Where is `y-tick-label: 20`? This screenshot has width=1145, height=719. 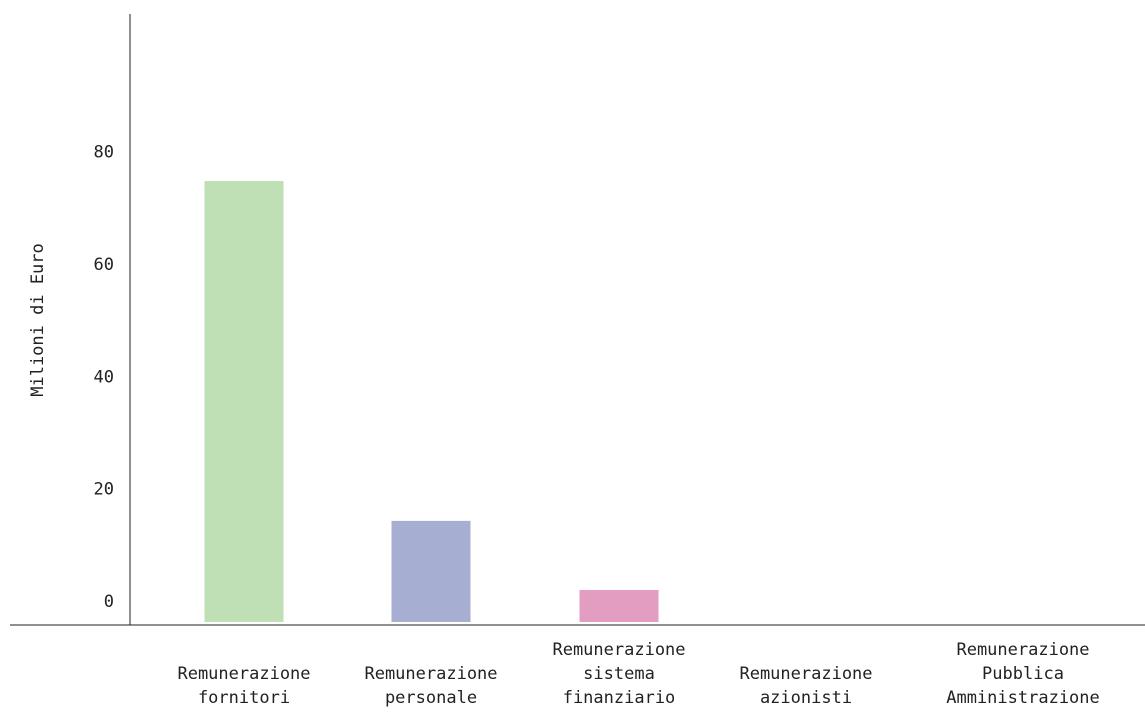
y-tick-label: 20 is located at coordinates (104, 490).